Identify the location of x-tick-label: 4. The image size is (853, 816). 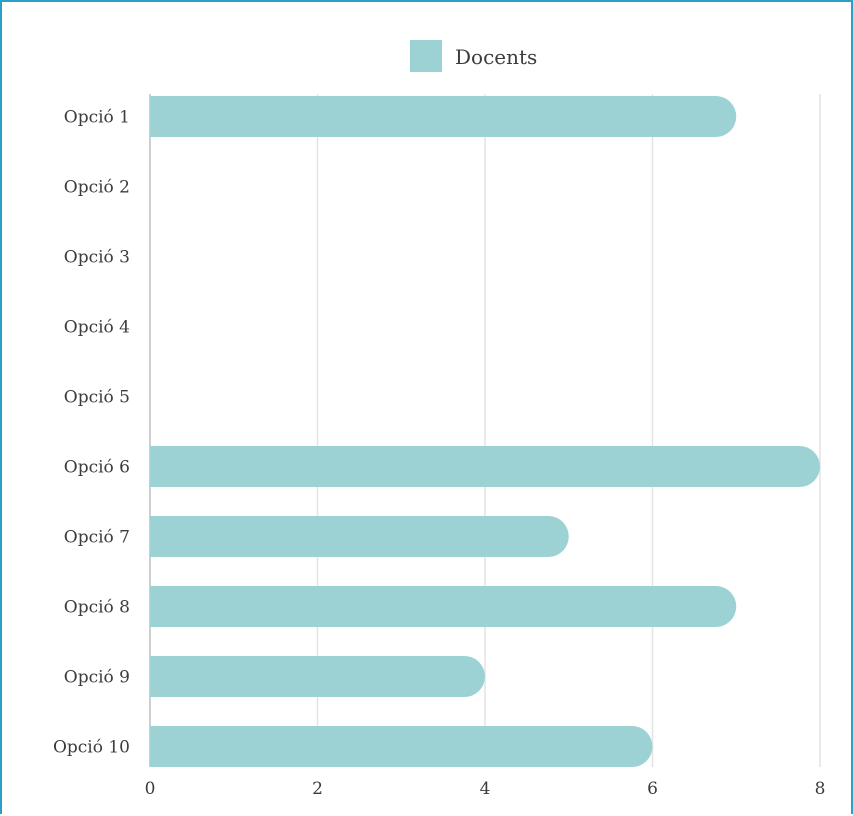
(485, 789).